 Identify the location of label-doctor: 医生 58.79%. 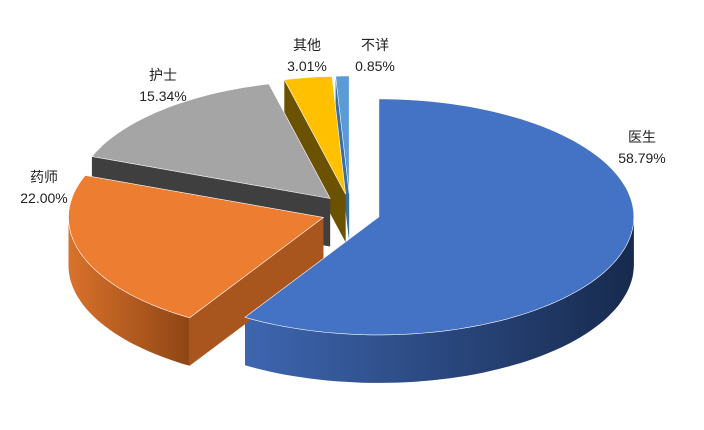
(642, 148).